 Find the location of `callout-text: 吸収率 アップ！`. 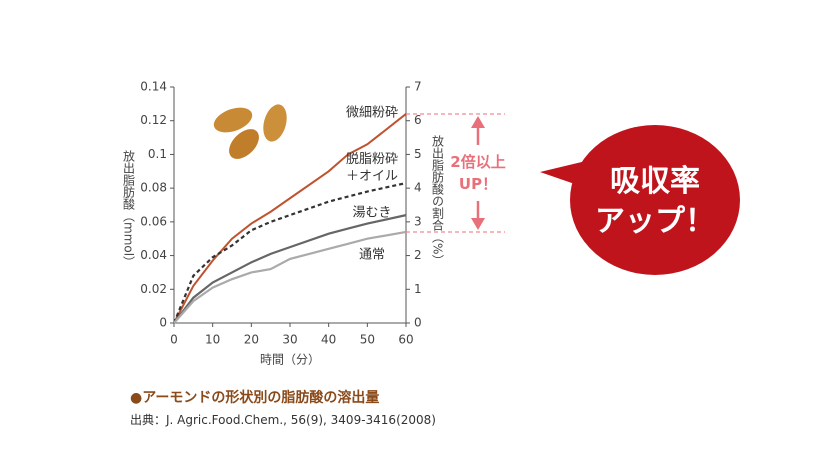

callout-text: 吸収率 アップ！ is located at coordinates (655, 201).